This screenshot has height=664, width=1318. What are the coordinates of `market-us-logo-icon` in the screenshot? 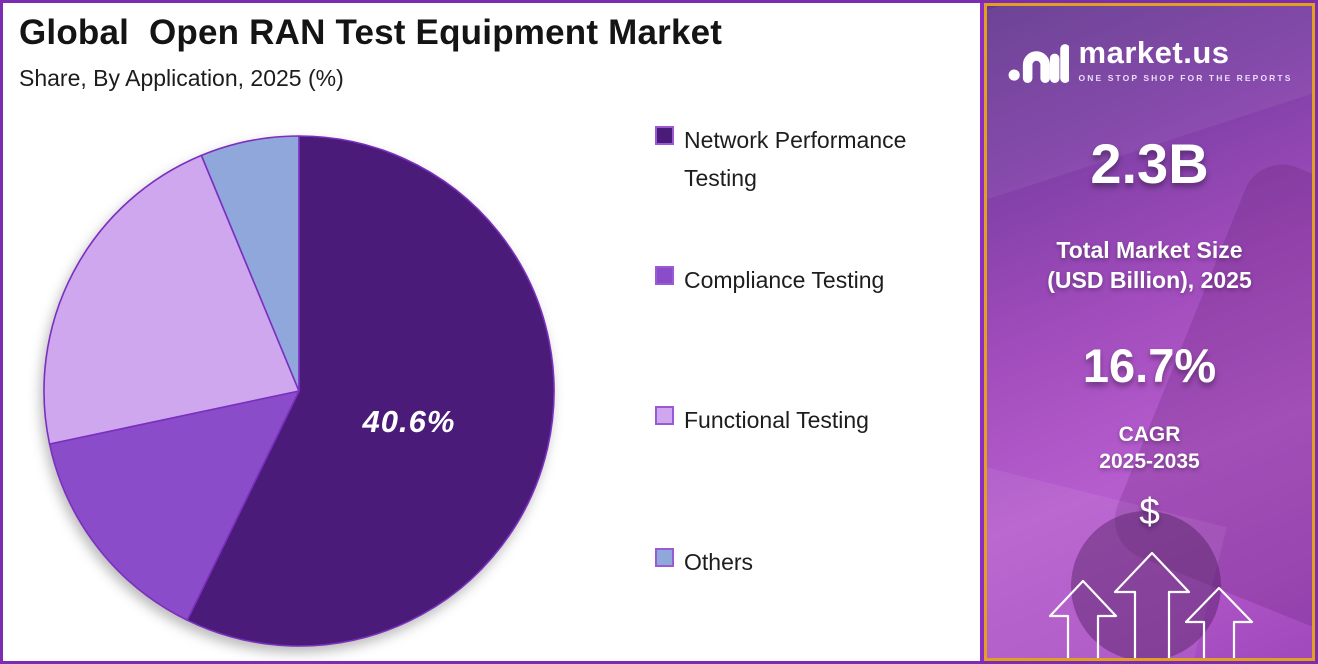 It's located at (1038, 64).